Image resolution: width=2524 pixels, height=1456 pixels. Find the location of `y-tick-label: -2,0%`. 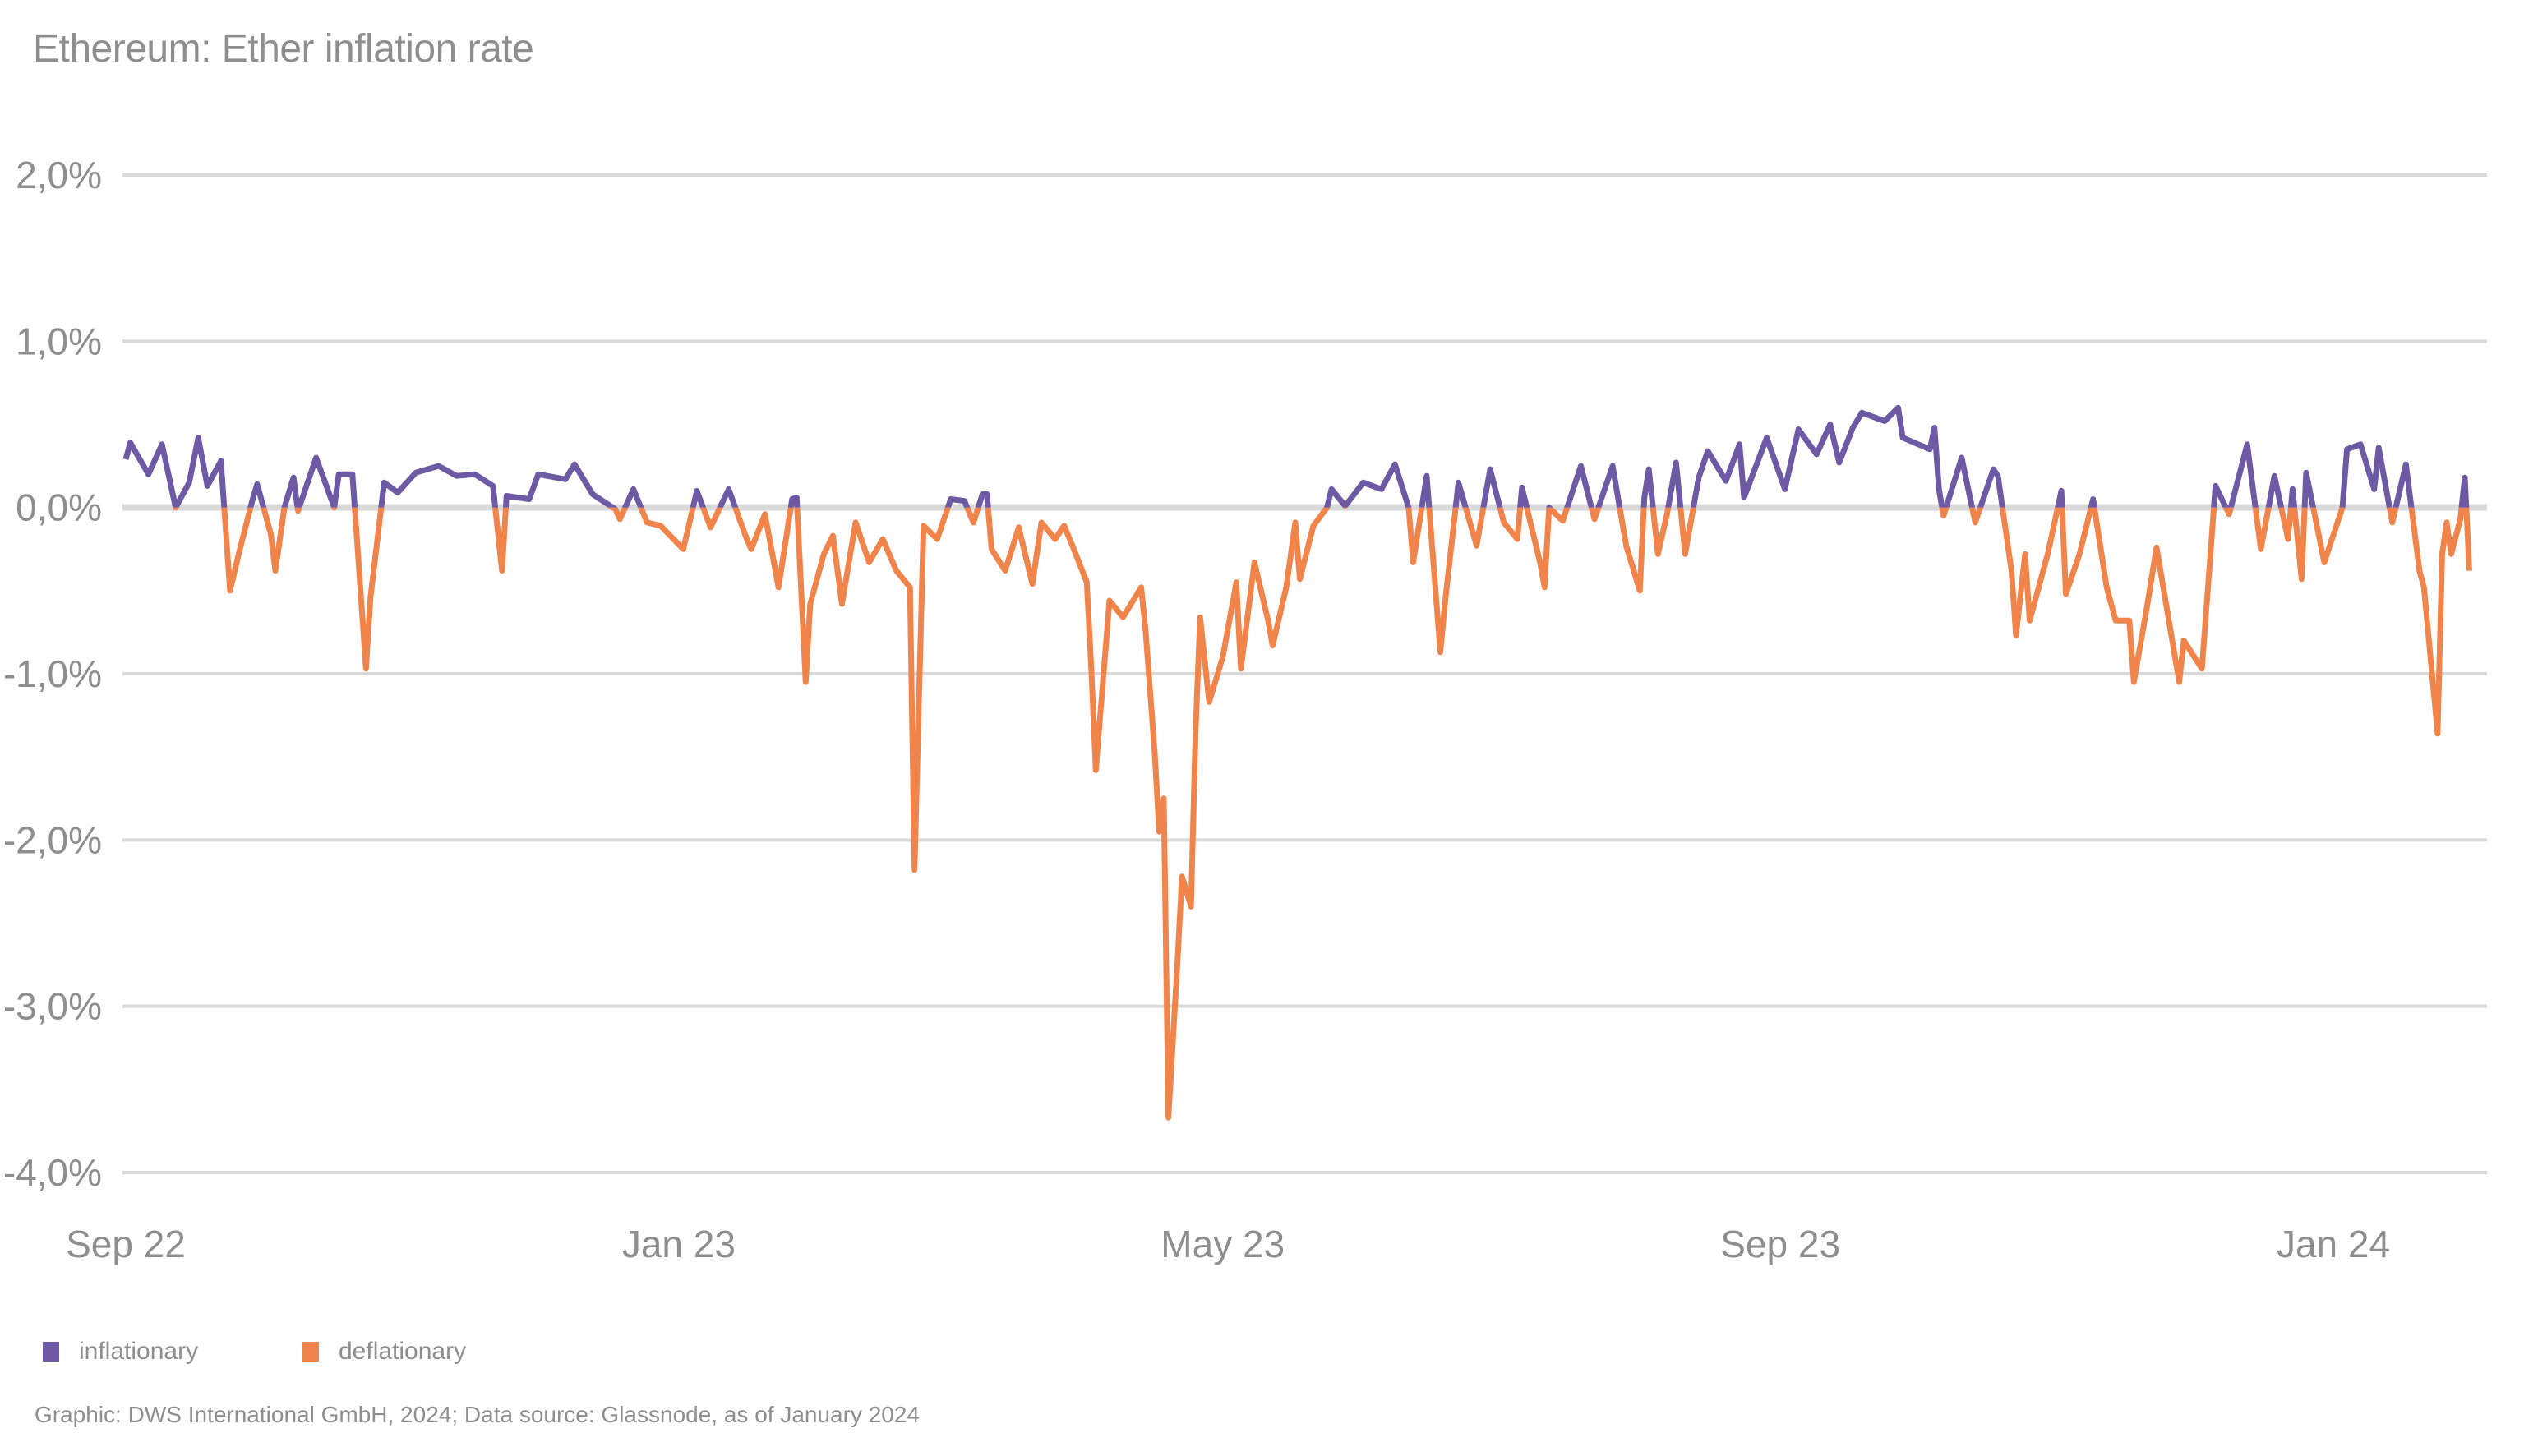

y-tick-label: -2,0% is located at coordinates (52, 839).